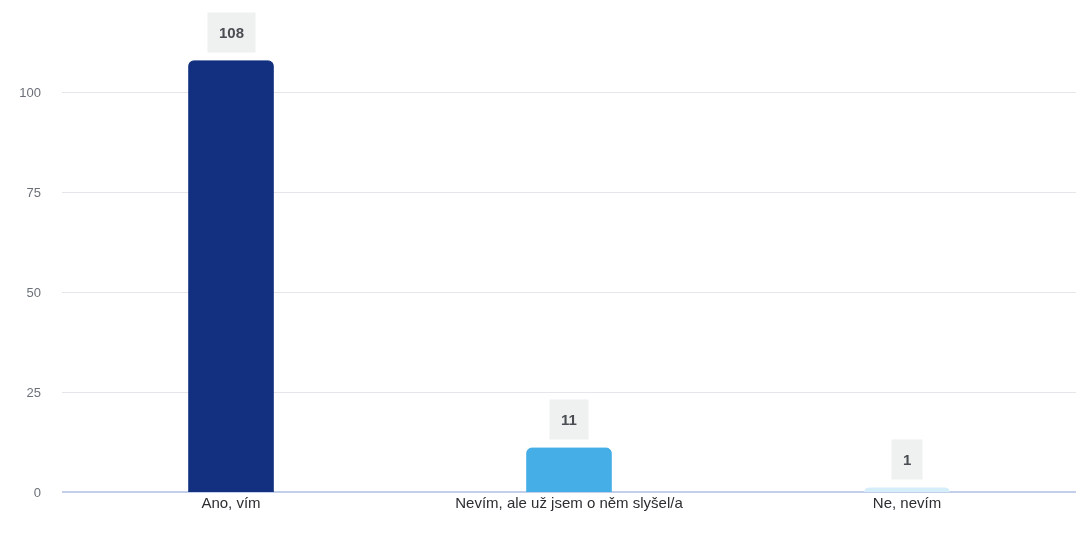  I want to click on x-tick-label: Ne, nevím, so click(907, 502).